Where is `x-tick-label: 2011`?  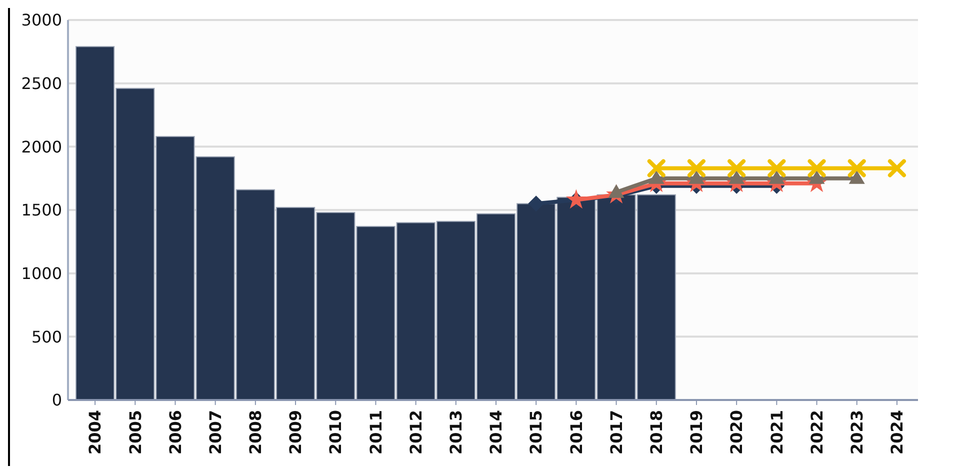
x-tick-label: 2011 is located at coordinates (376, 432).